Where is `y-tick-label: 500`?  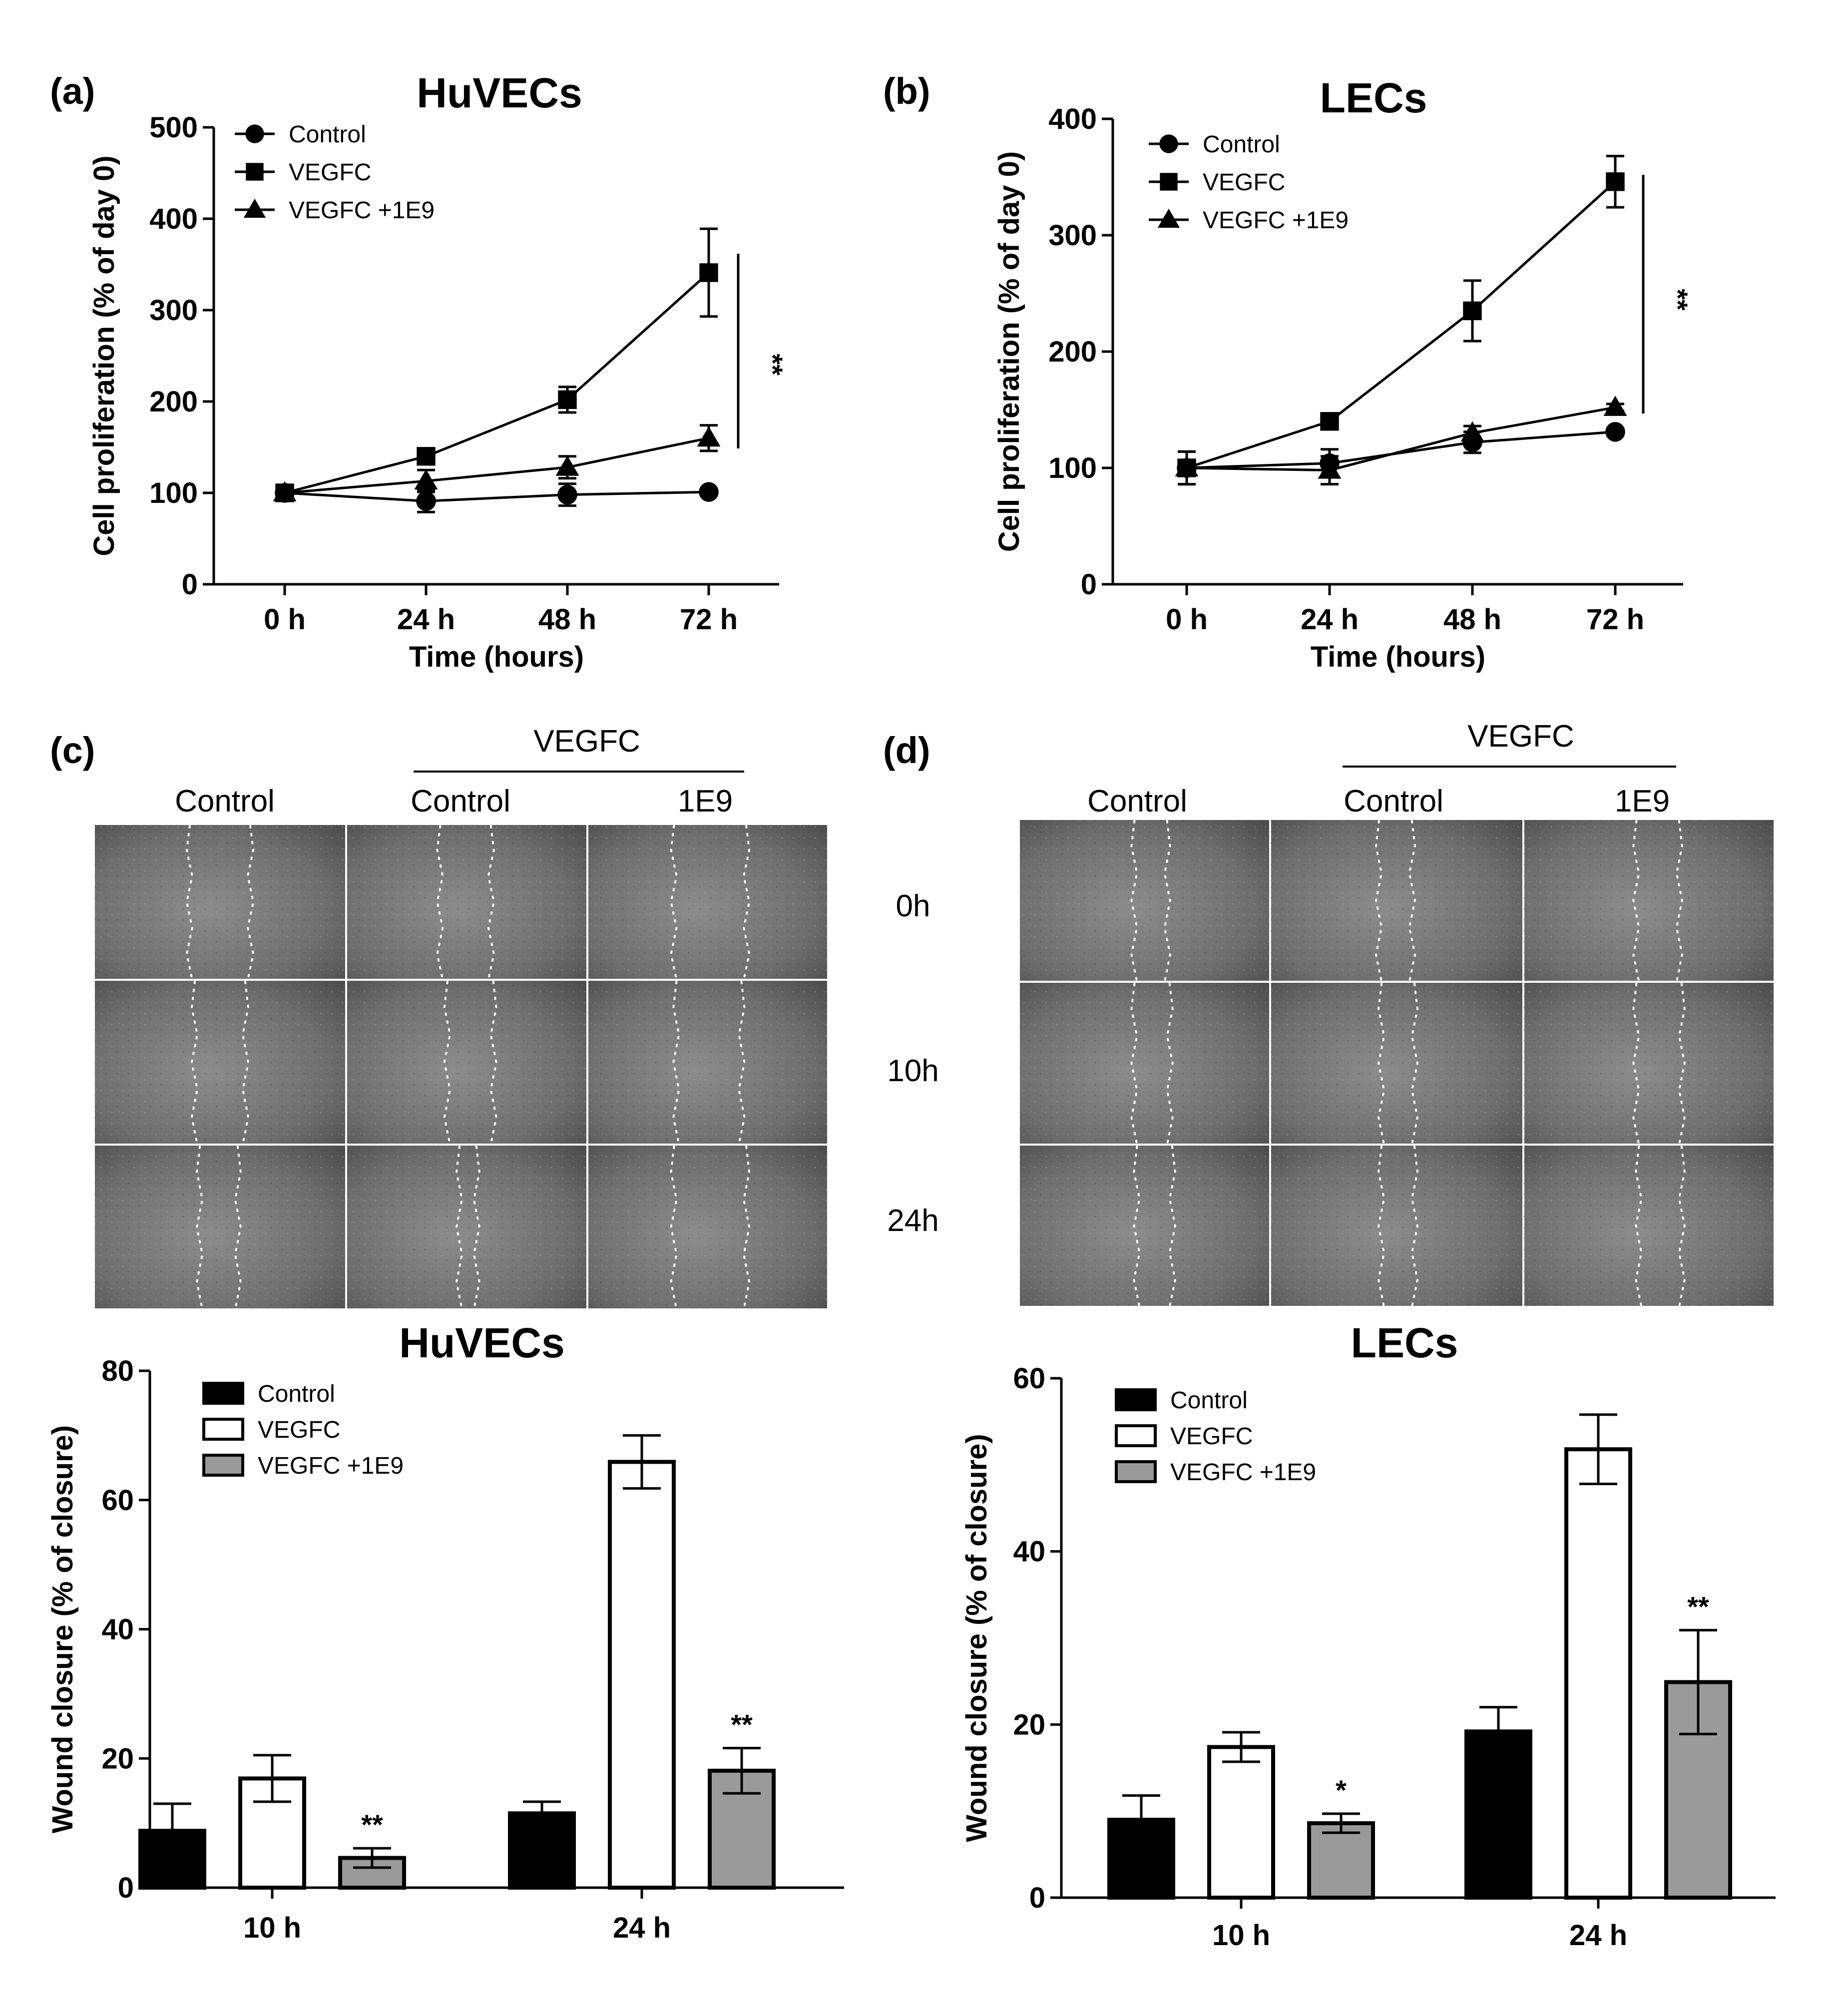
y-tick-label: 500 is located at coordinates (173, 127).